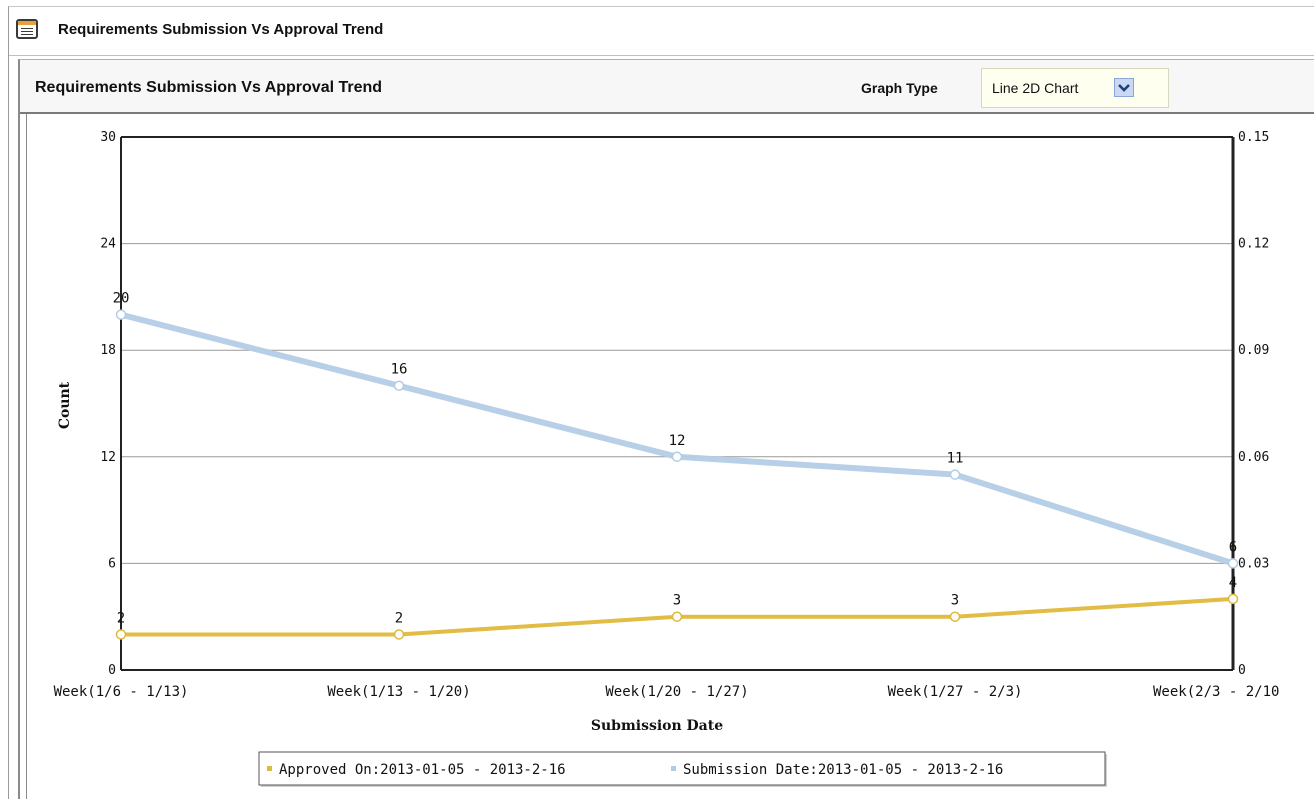 This screenshot has width=1314, height=799. What do you see at coordinates (398, 692) in the screenshot?
I see `x-tick-label: Week(1/13 - 1/20)` at bounding box center [398, 692].